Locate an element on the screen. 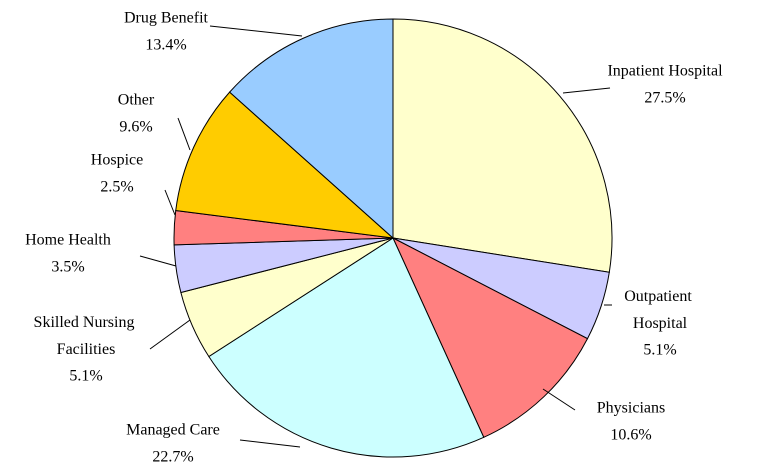  value-label: 10.6% is located at coordinates (630, 435).